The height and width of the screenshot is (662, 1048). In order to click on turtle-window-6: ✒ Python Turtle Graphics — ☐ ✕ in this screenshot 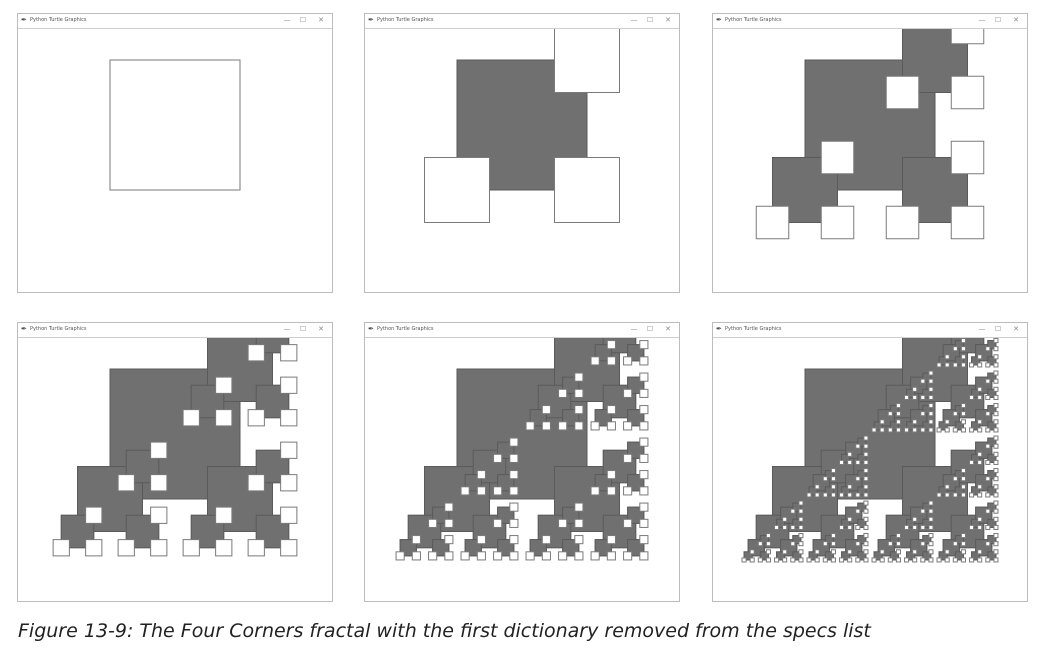, I will do `click(870, 462)`.